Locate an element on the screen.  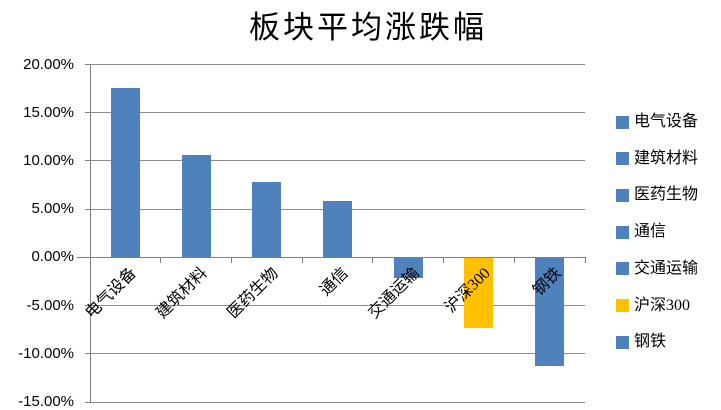
legend-item-建筑材料: 建筑材料 is located at coordinates (657, 159).